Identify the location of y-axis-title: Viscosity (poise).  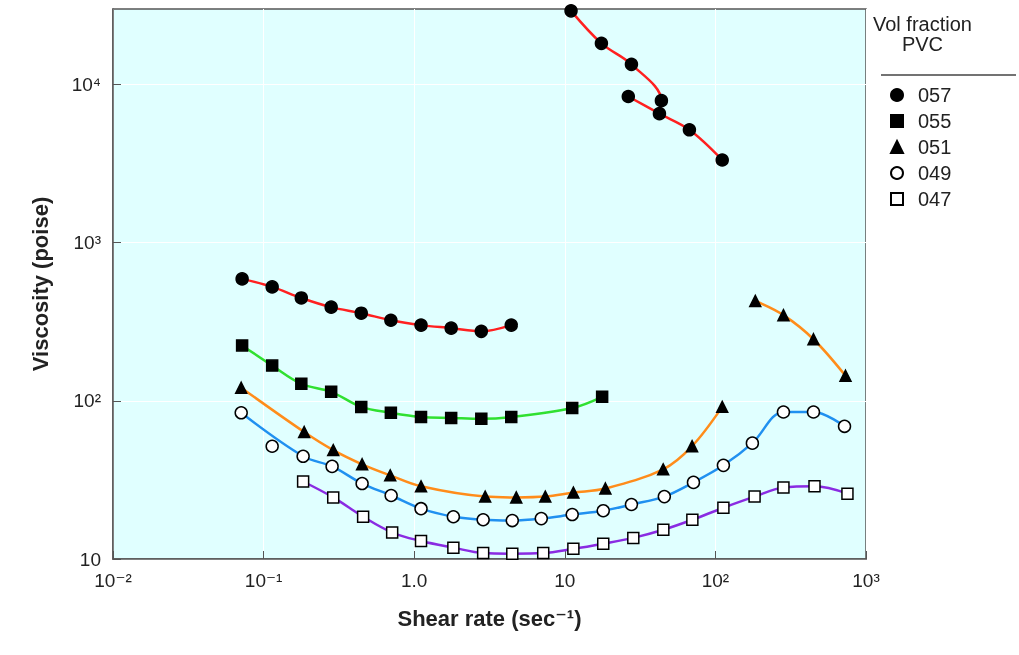
(40, 284).